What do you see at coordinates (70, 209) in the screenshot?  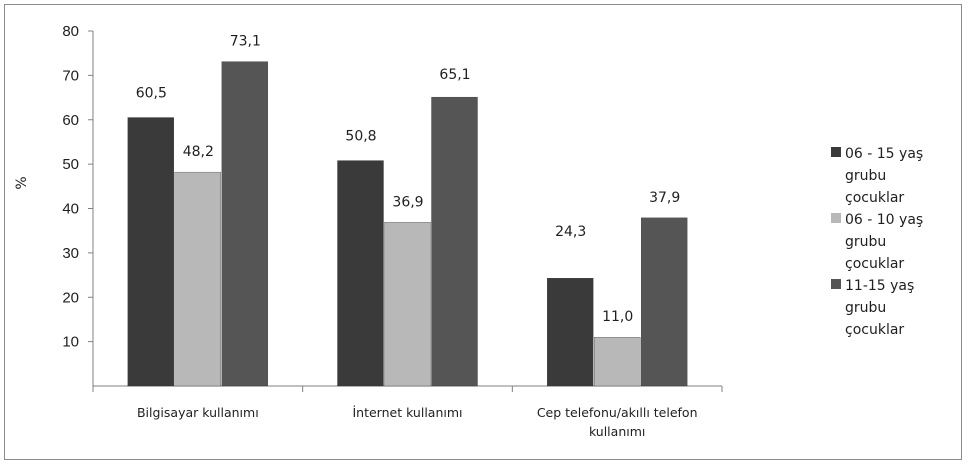 I see `y-tick-label: 40` at bounding box center [70, 209].